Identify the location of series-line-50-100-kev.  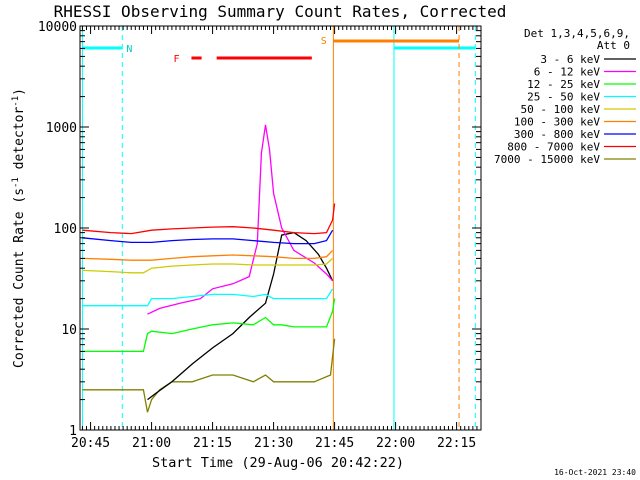
(208, 265).